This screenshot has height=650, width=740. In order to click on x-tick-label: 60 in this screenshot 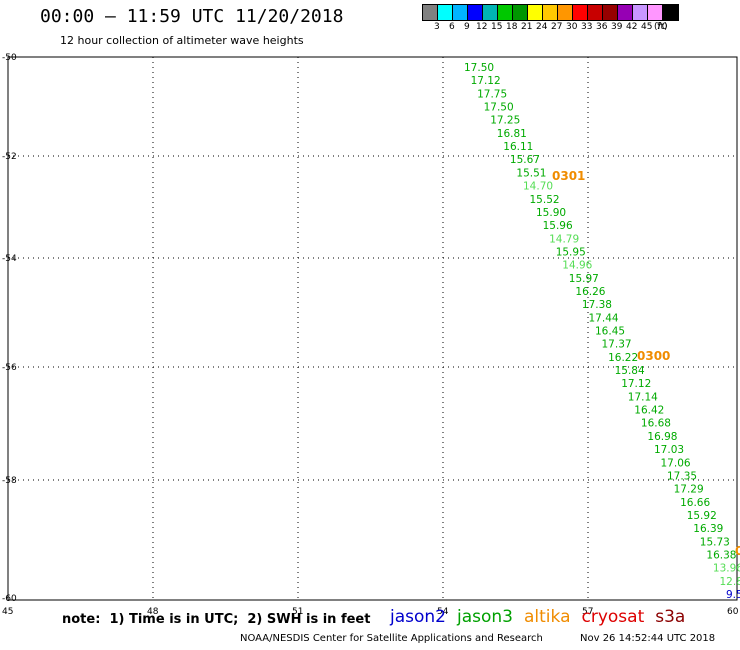, I will do `click(733, 612)`.